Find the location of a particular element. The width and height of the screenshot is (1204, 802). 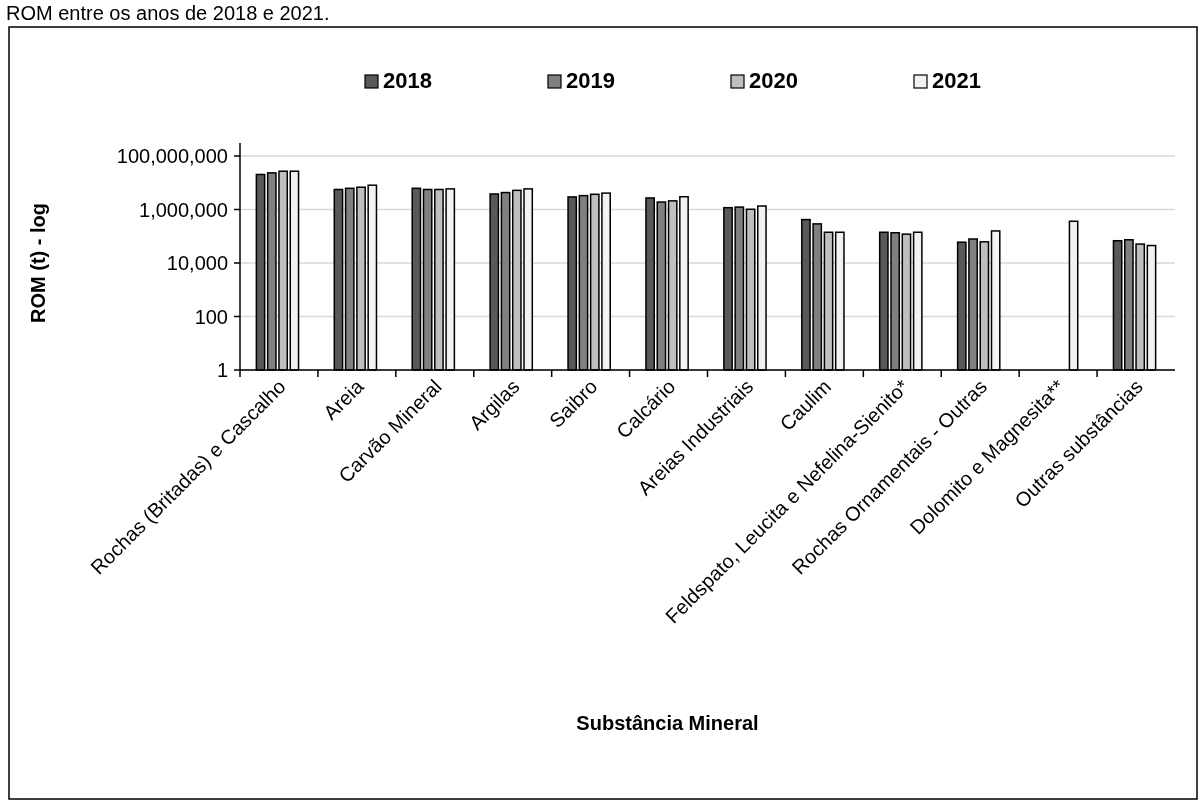

legend-label: 2019 is located at coordinates (590, 80).